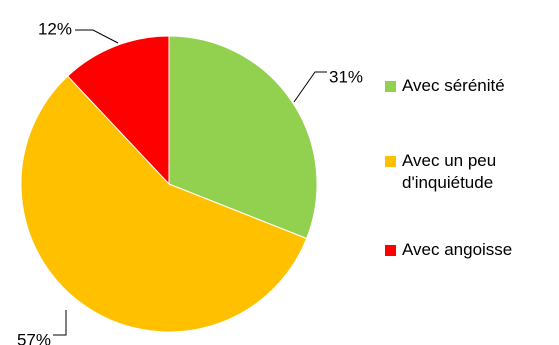 The image size is (559, 345). I want to click on leader-line-inquietude, so click(60, 323).